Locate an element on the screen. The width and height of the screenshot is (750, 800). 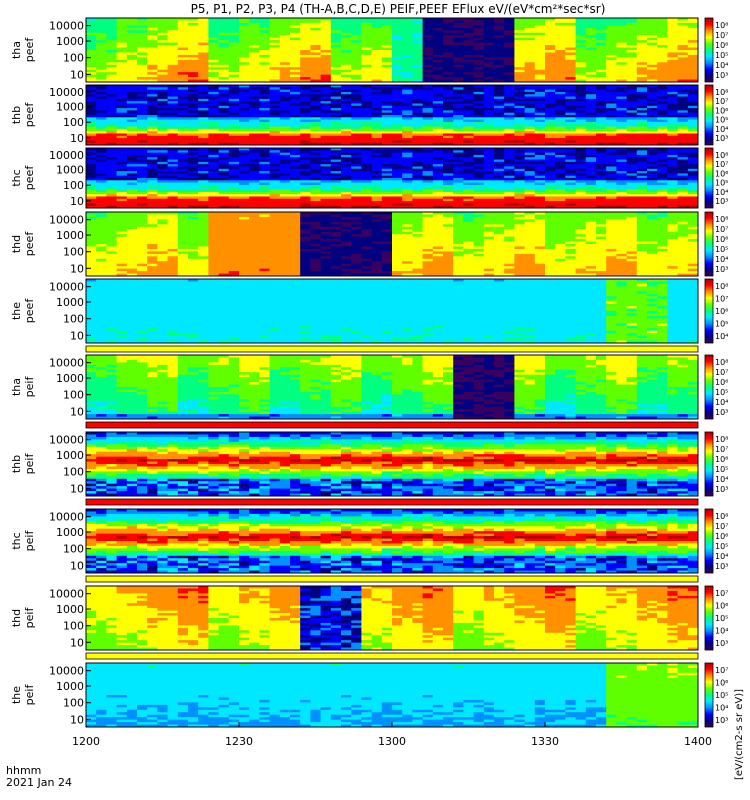
panel-frame is located at coordinates (392, 50).